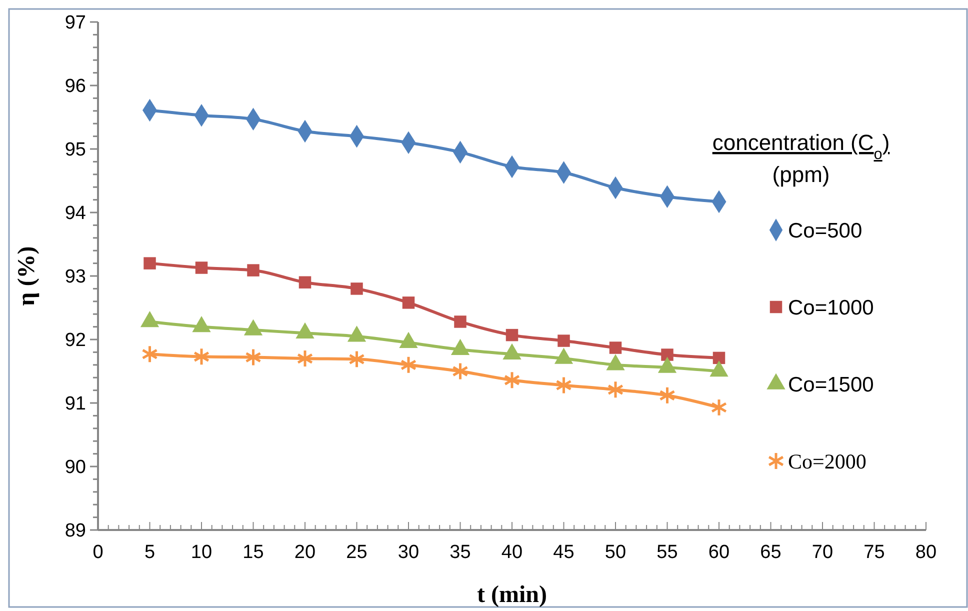  Describe the element at coordinates (75, 23) in the screenshot. I see `y-tick-label: 97` at that location.